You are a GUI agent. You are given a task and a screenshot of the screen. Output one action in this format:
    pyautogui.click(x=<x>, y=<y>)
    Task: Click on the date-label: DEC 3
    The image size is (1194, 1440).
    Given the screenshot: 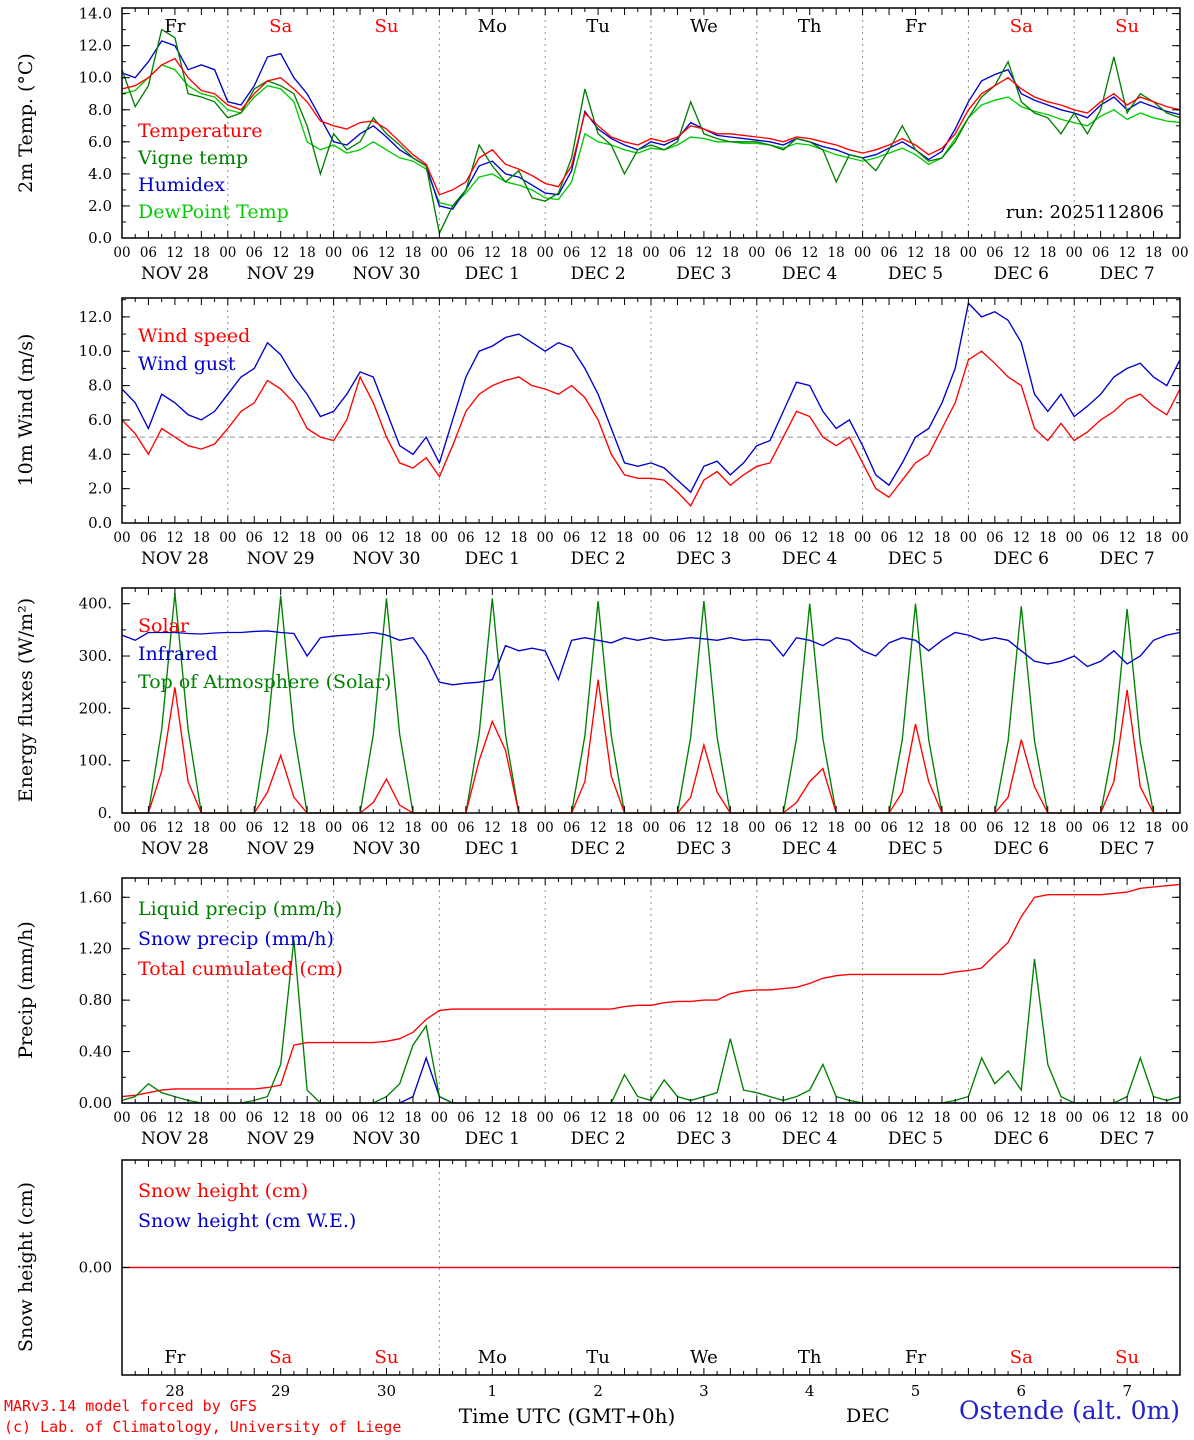 What is the action you would take?
    pyautogui.click(x=703, y=559)
    